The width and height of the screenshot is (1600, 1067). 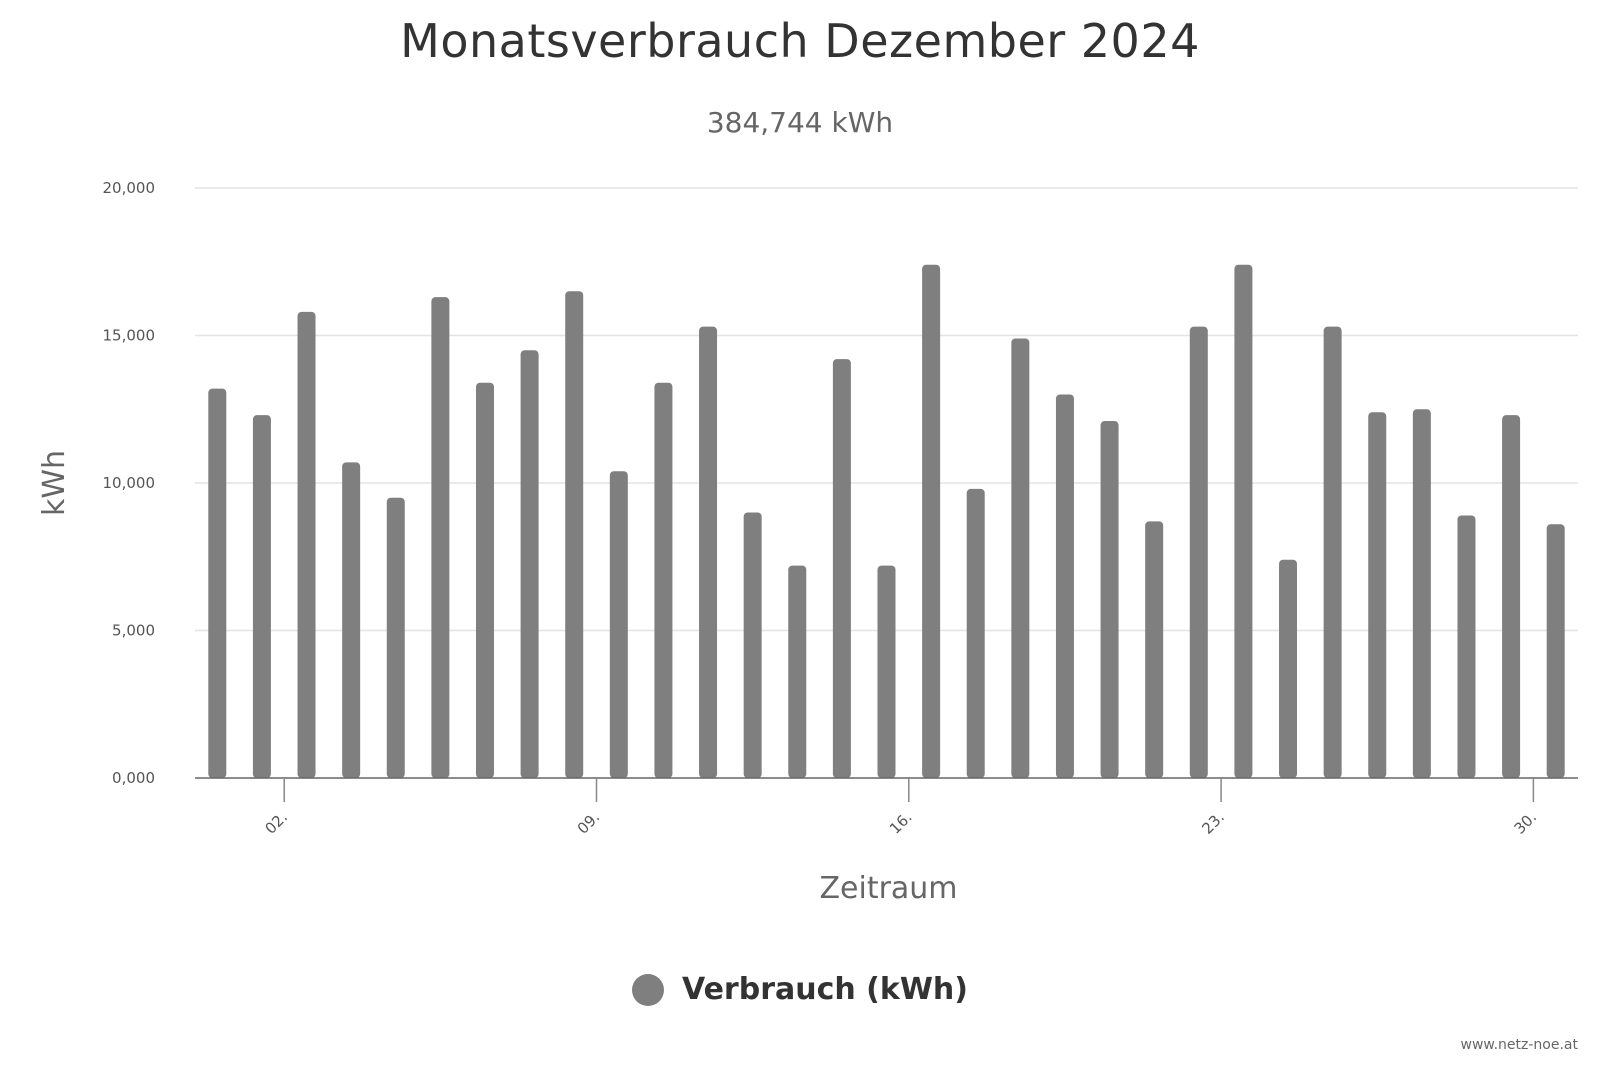 I want to click on x-tick-label: 23., so click(x=1213, y=823).